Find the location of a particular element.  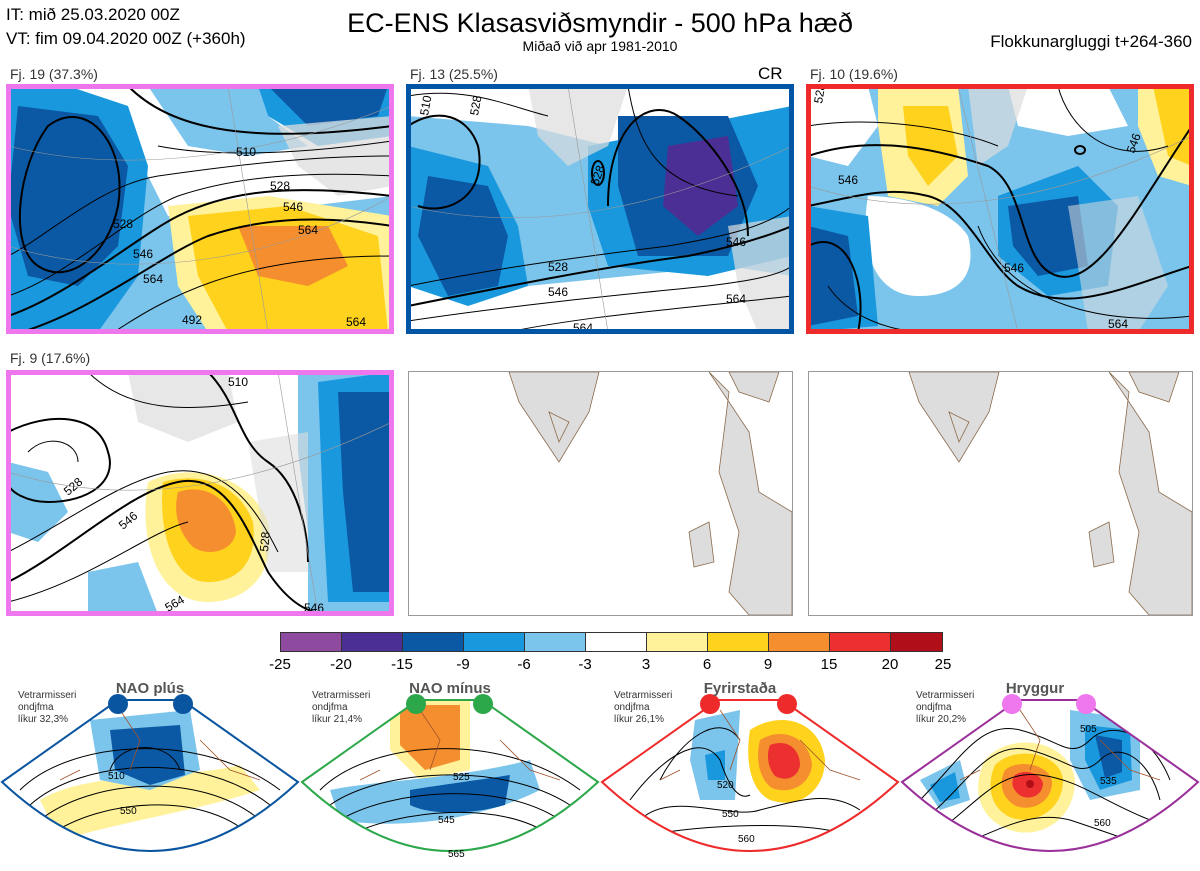

cluster-label-2: Fj. 13 (25.5%) is located at coordinates (454, 74).